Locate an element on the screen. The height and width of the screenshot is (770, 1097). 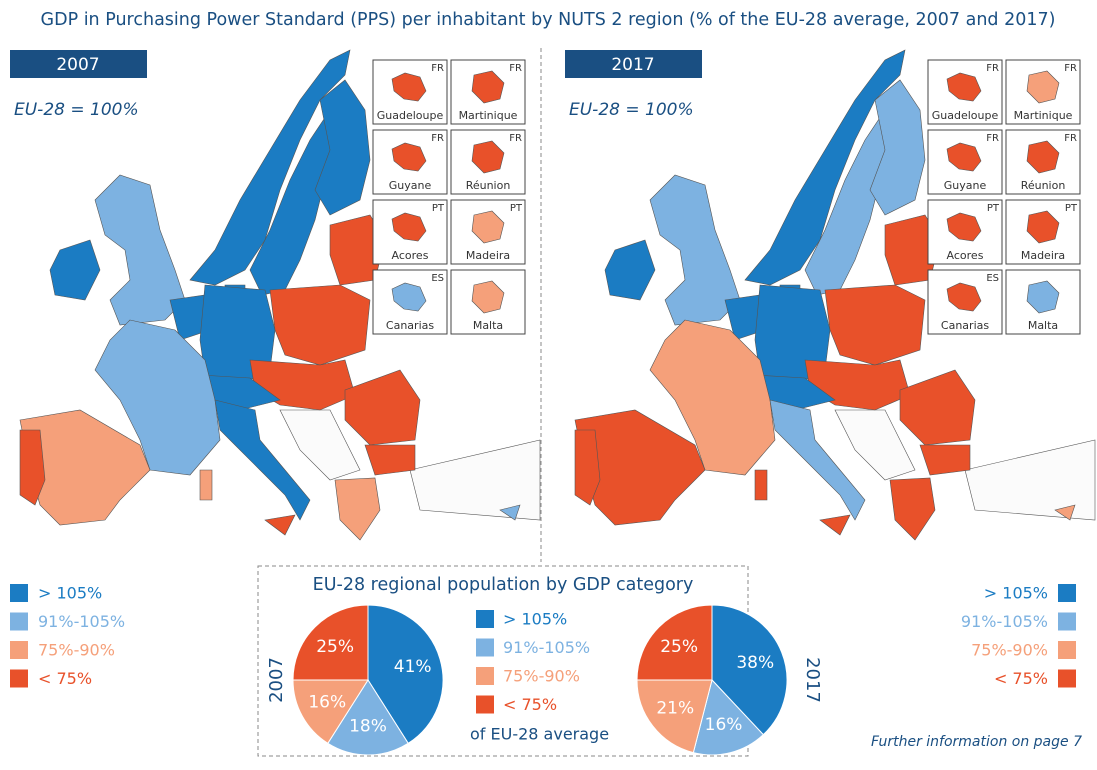
year-label: 2017 is located at coordinates (632, 65).